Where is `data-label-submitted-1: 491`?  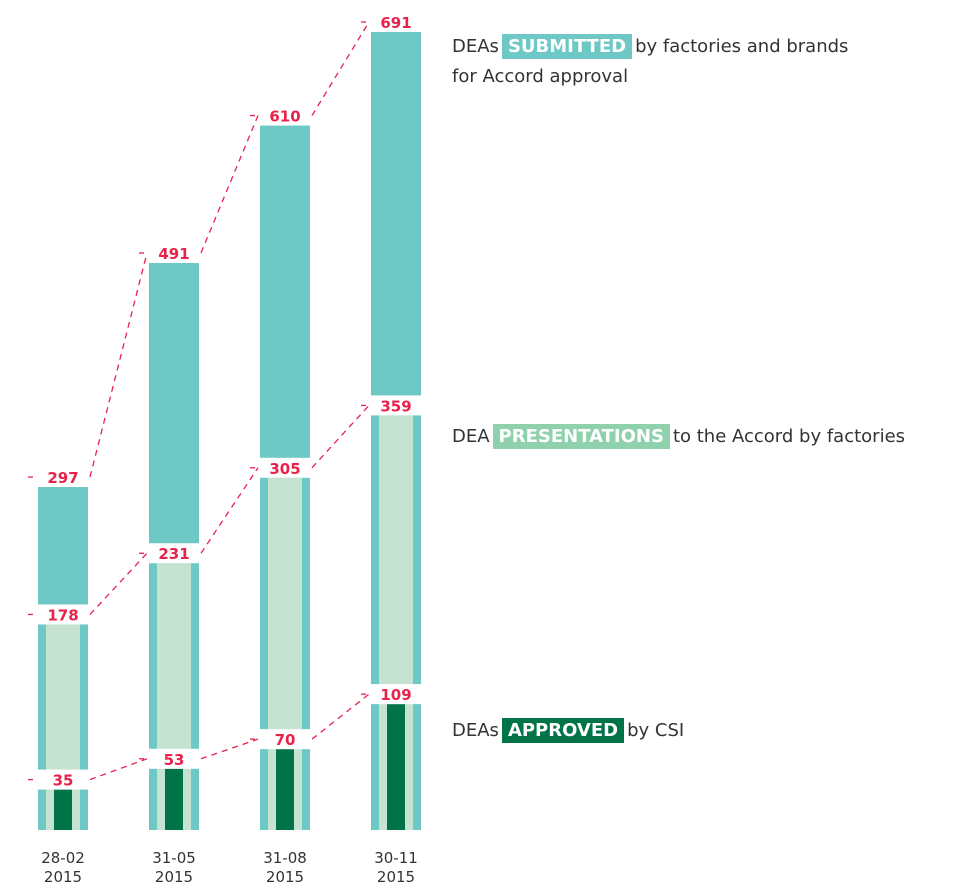 data-label-submitted-1: 491 is located at coordinates (173, 254).